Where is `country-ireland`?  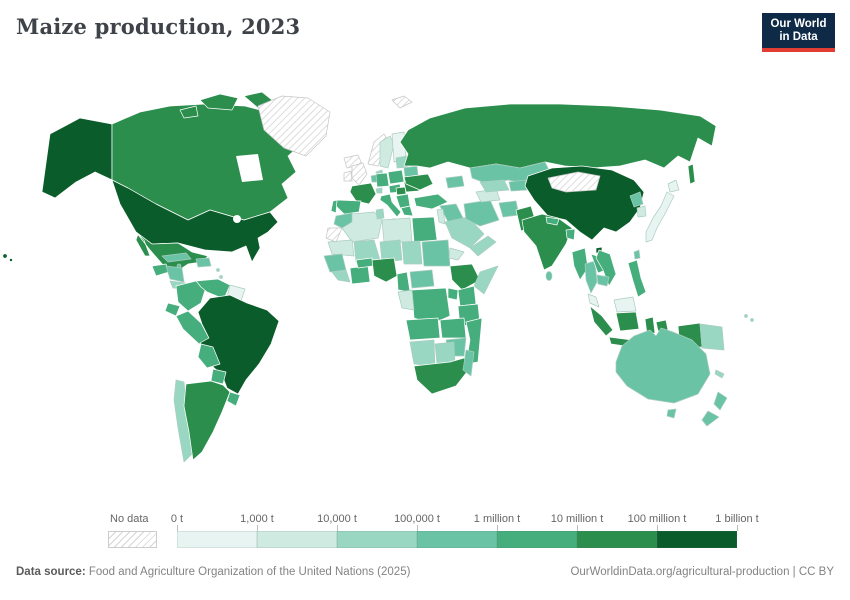 country-ireland is located at coordinates (348, 176).